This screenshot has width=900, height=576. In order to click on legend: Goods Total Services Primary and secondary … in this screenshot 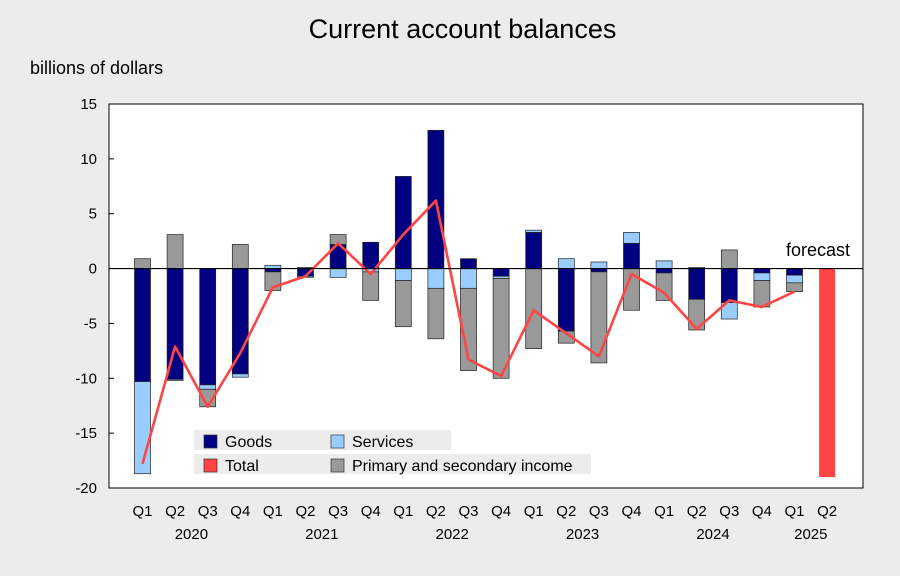, I will do `click(392, 452)`.